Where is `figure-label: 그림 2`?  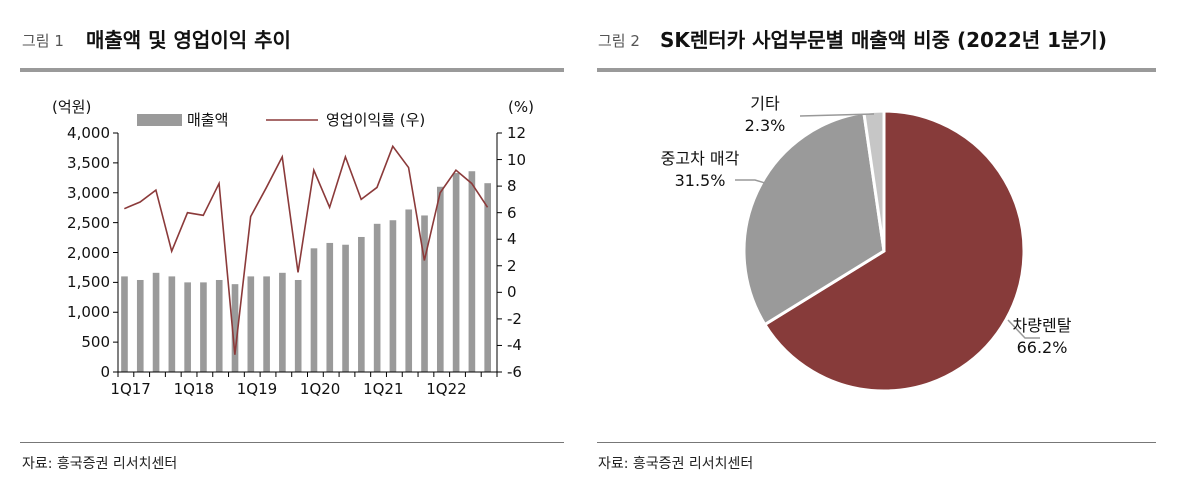
figure-label: 그림 2 is located at coordinates (619, 41).